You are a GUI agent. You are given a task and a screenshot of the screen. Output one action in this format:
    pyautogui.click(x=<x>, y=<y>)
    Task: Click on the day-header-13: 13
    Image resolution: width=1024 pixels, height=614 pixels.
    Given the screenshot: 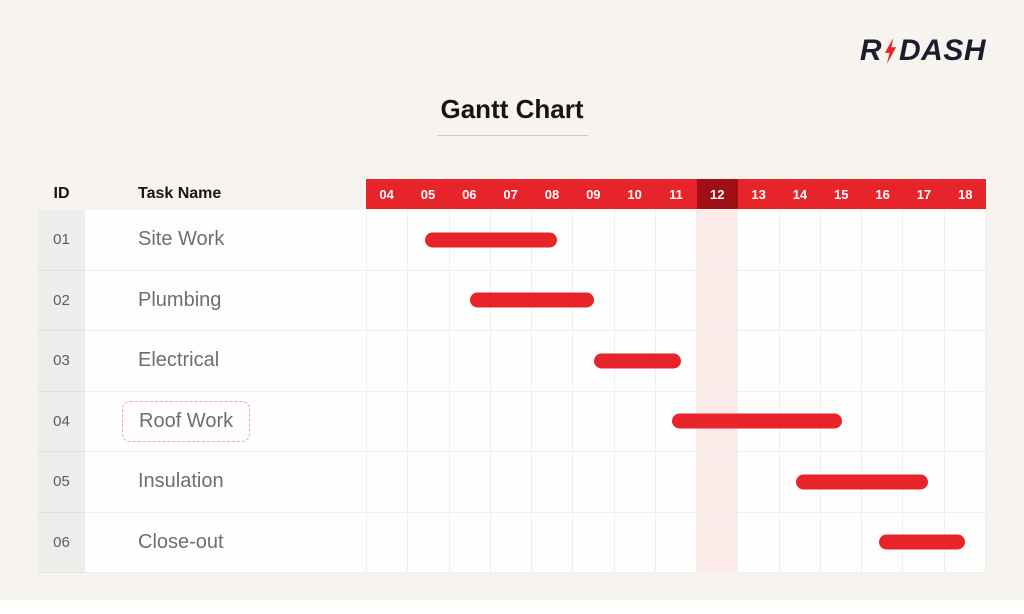 What is the action you would take?
    pyautogui.click(x=758, y=194)
    